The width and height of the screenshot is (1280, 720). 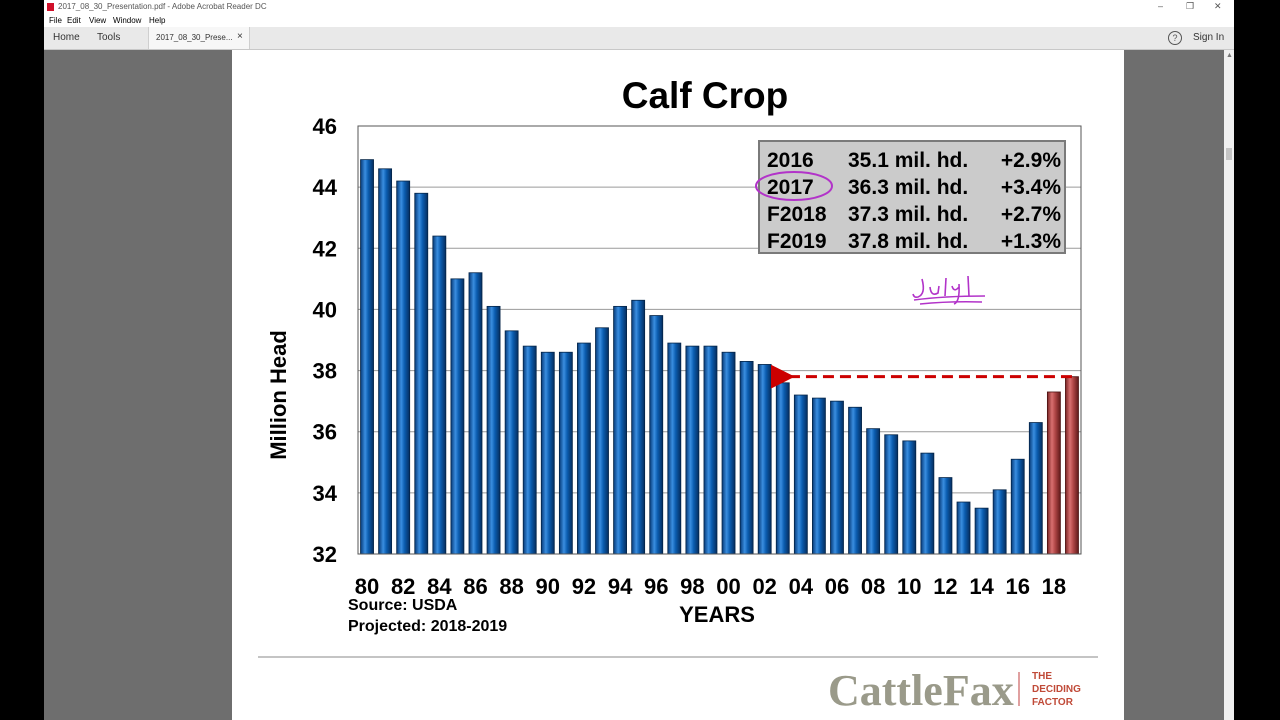 I want to click on table-cell-value: 35.1 mil. hd., so click(x=908, y=160).